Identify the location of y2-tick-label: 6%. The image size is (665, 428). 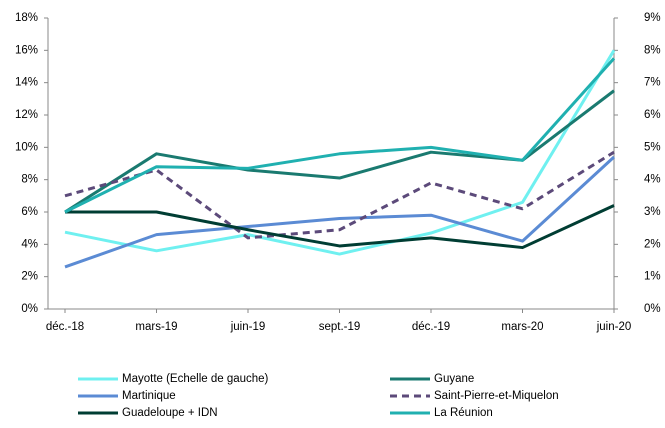
(652, 115).